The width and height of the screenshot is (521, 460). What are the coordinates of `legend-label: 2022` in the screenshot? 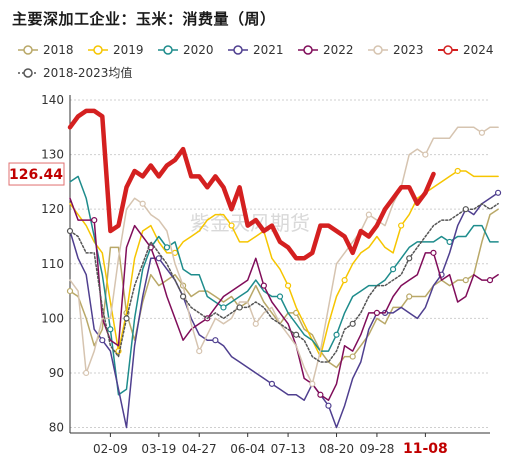 It's located at (338, 50).